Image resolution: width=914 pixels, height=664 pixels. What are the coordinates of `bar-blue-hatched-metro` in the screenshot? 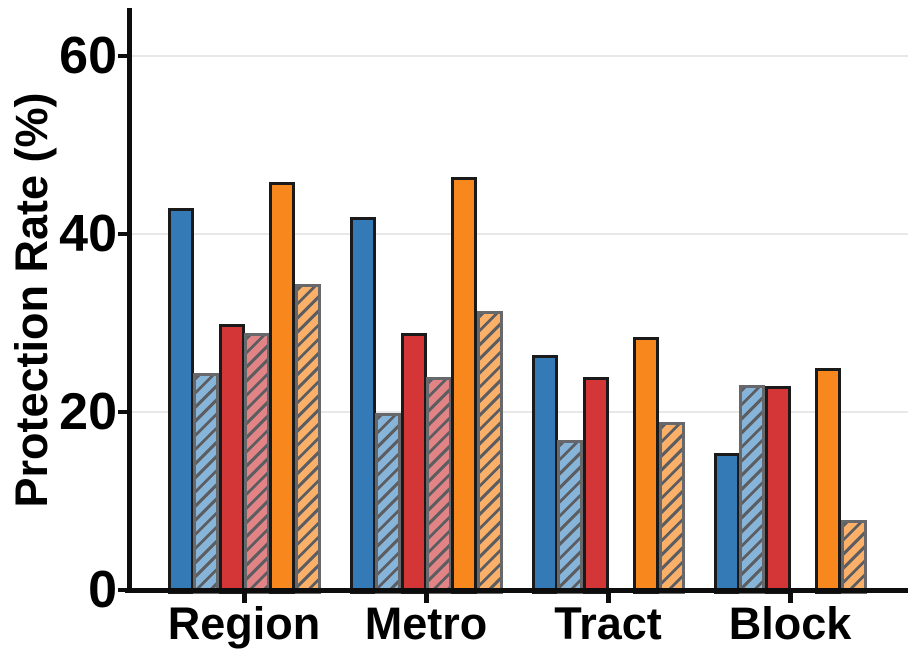 It's located at (388, 503).